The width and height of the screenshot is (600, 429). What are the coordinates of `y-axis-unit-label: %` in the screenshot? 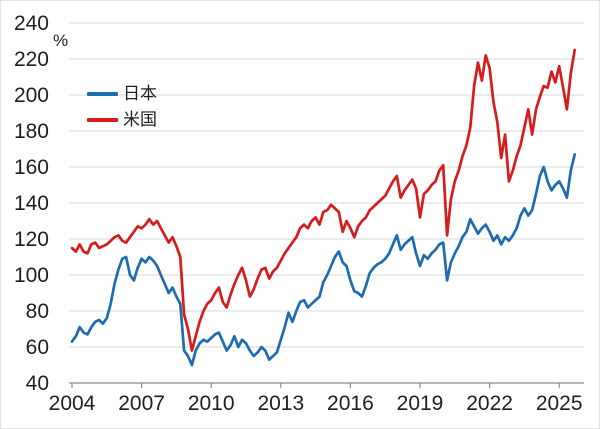 It's located at (61, 40).